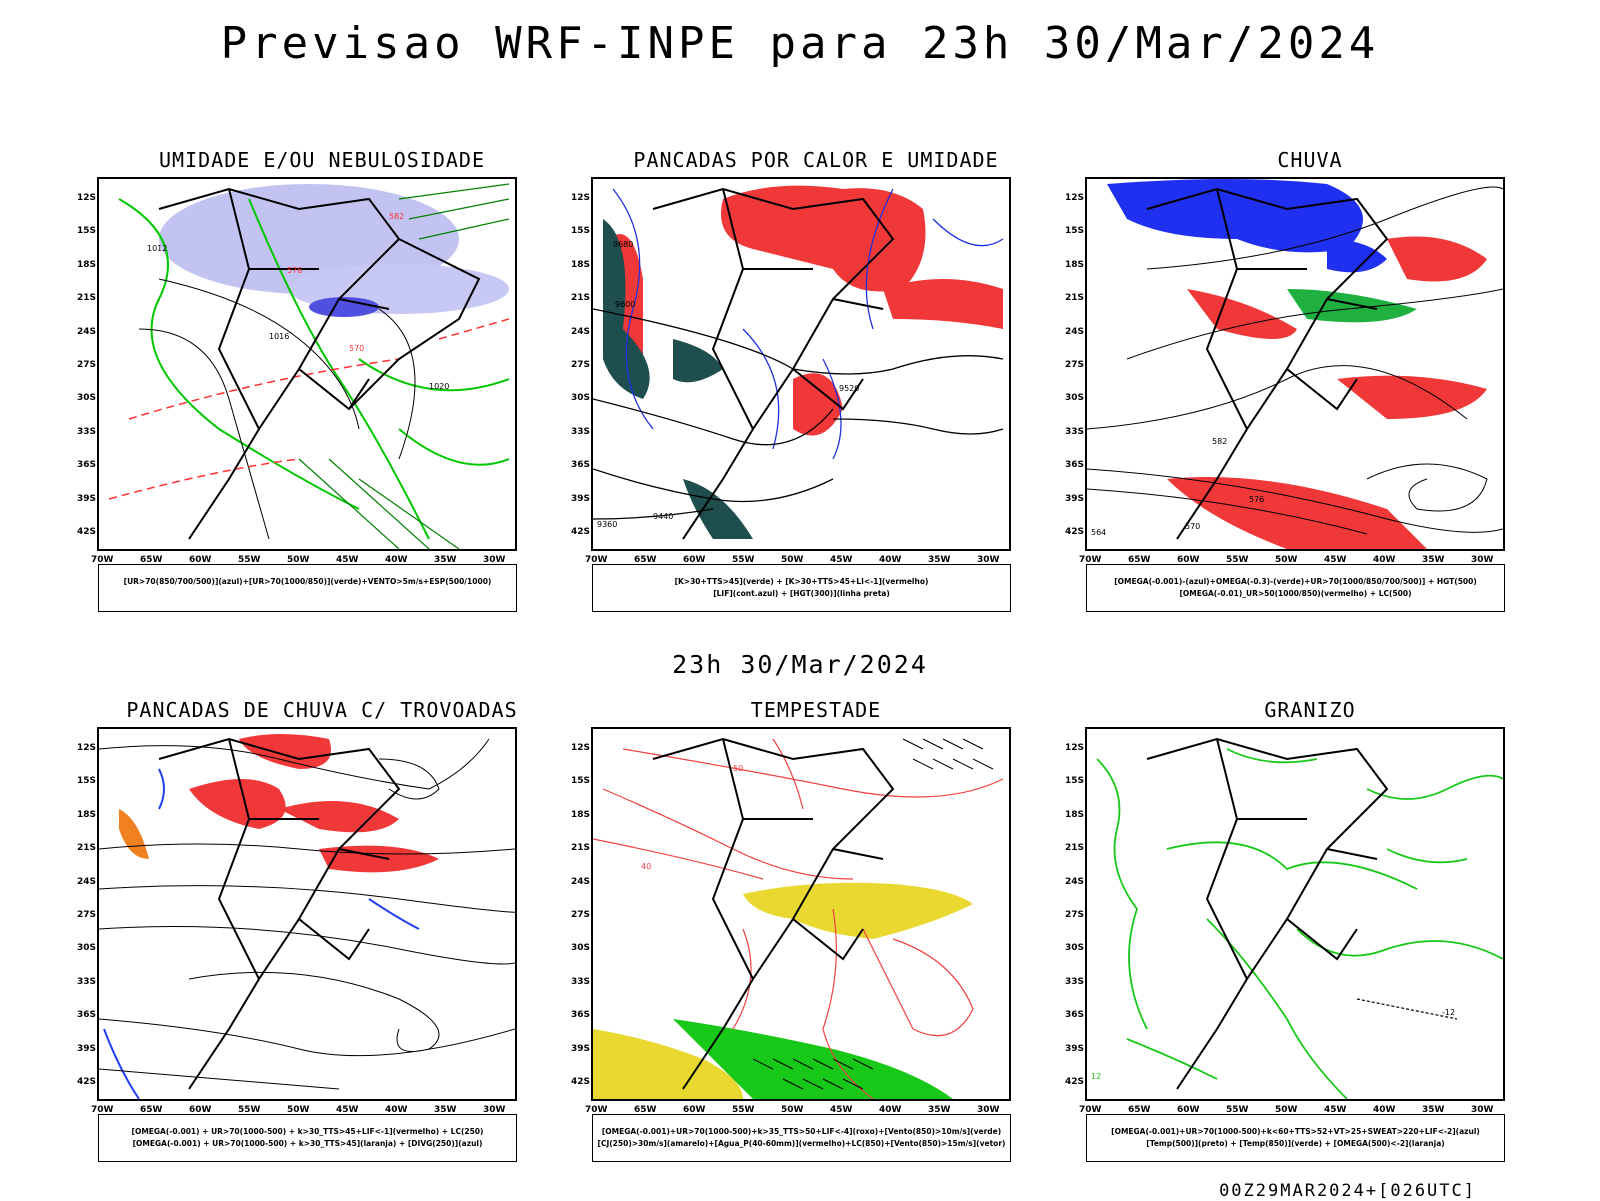 The width and height of the screenshot is (1600, 1201). I want to click on rain-area-blue, so click(1357, 256).